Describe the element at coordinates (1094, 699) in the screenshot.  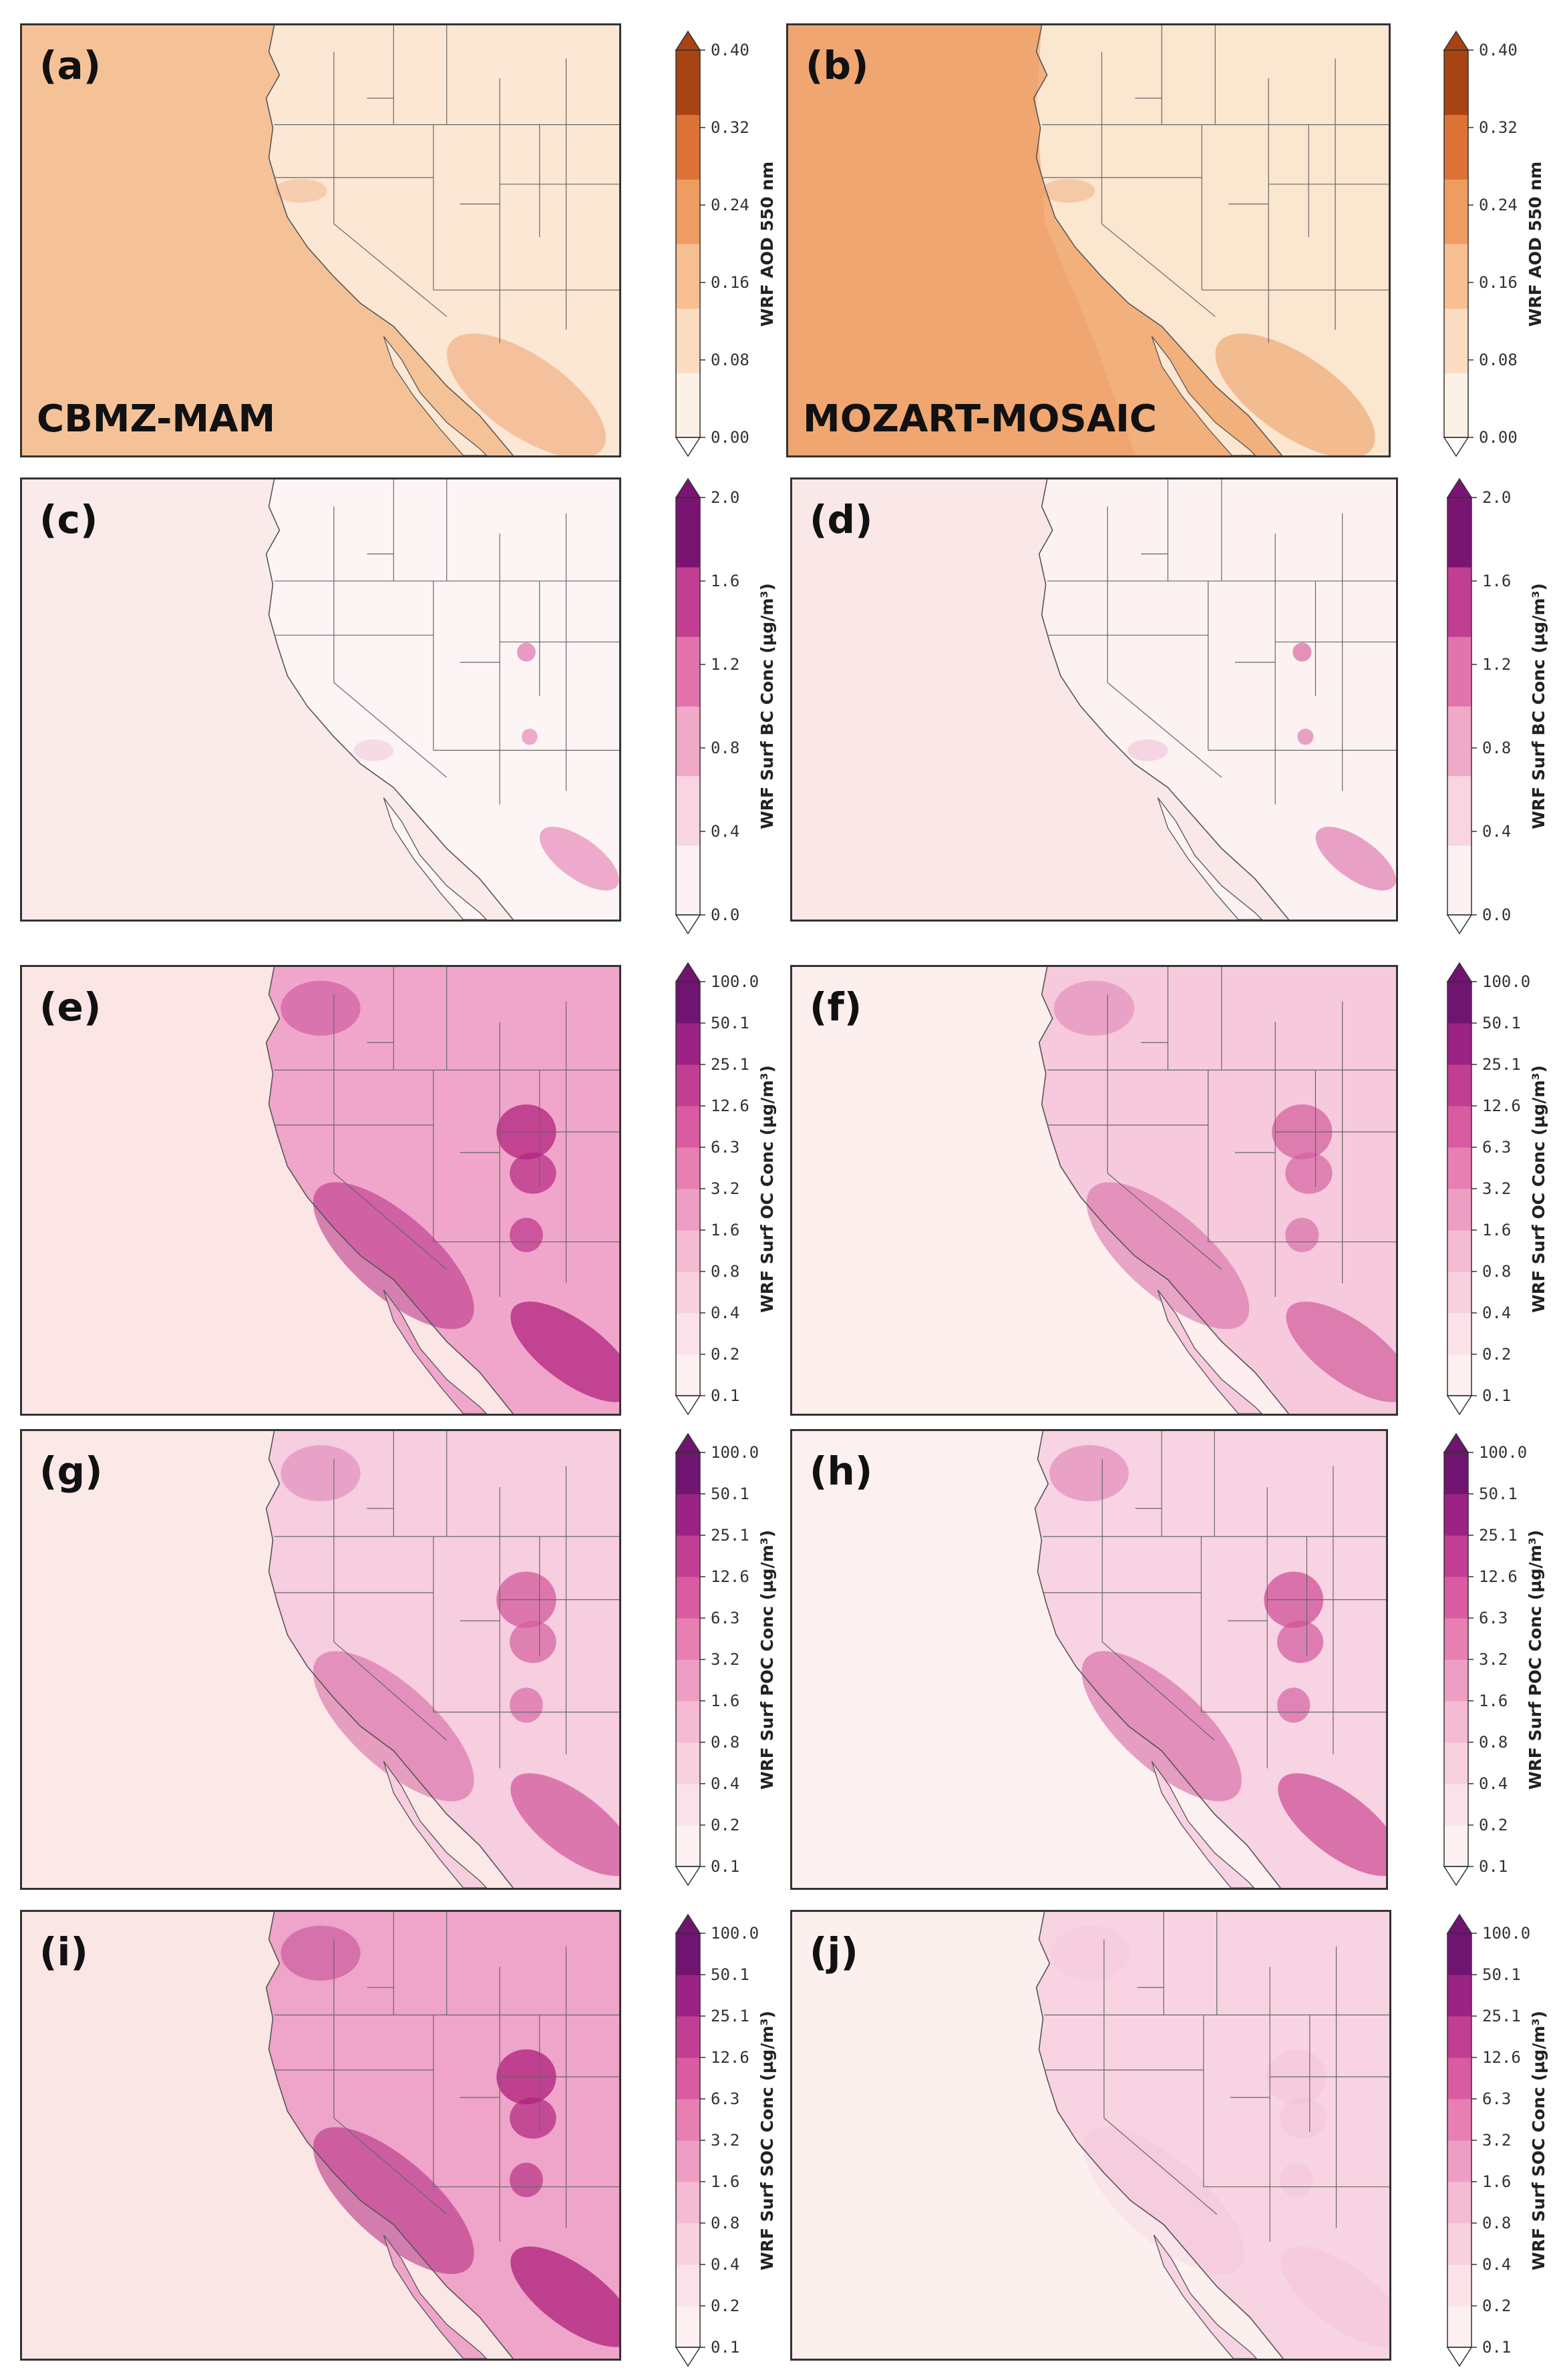
I see `map-panel-d: (d)` at that location.